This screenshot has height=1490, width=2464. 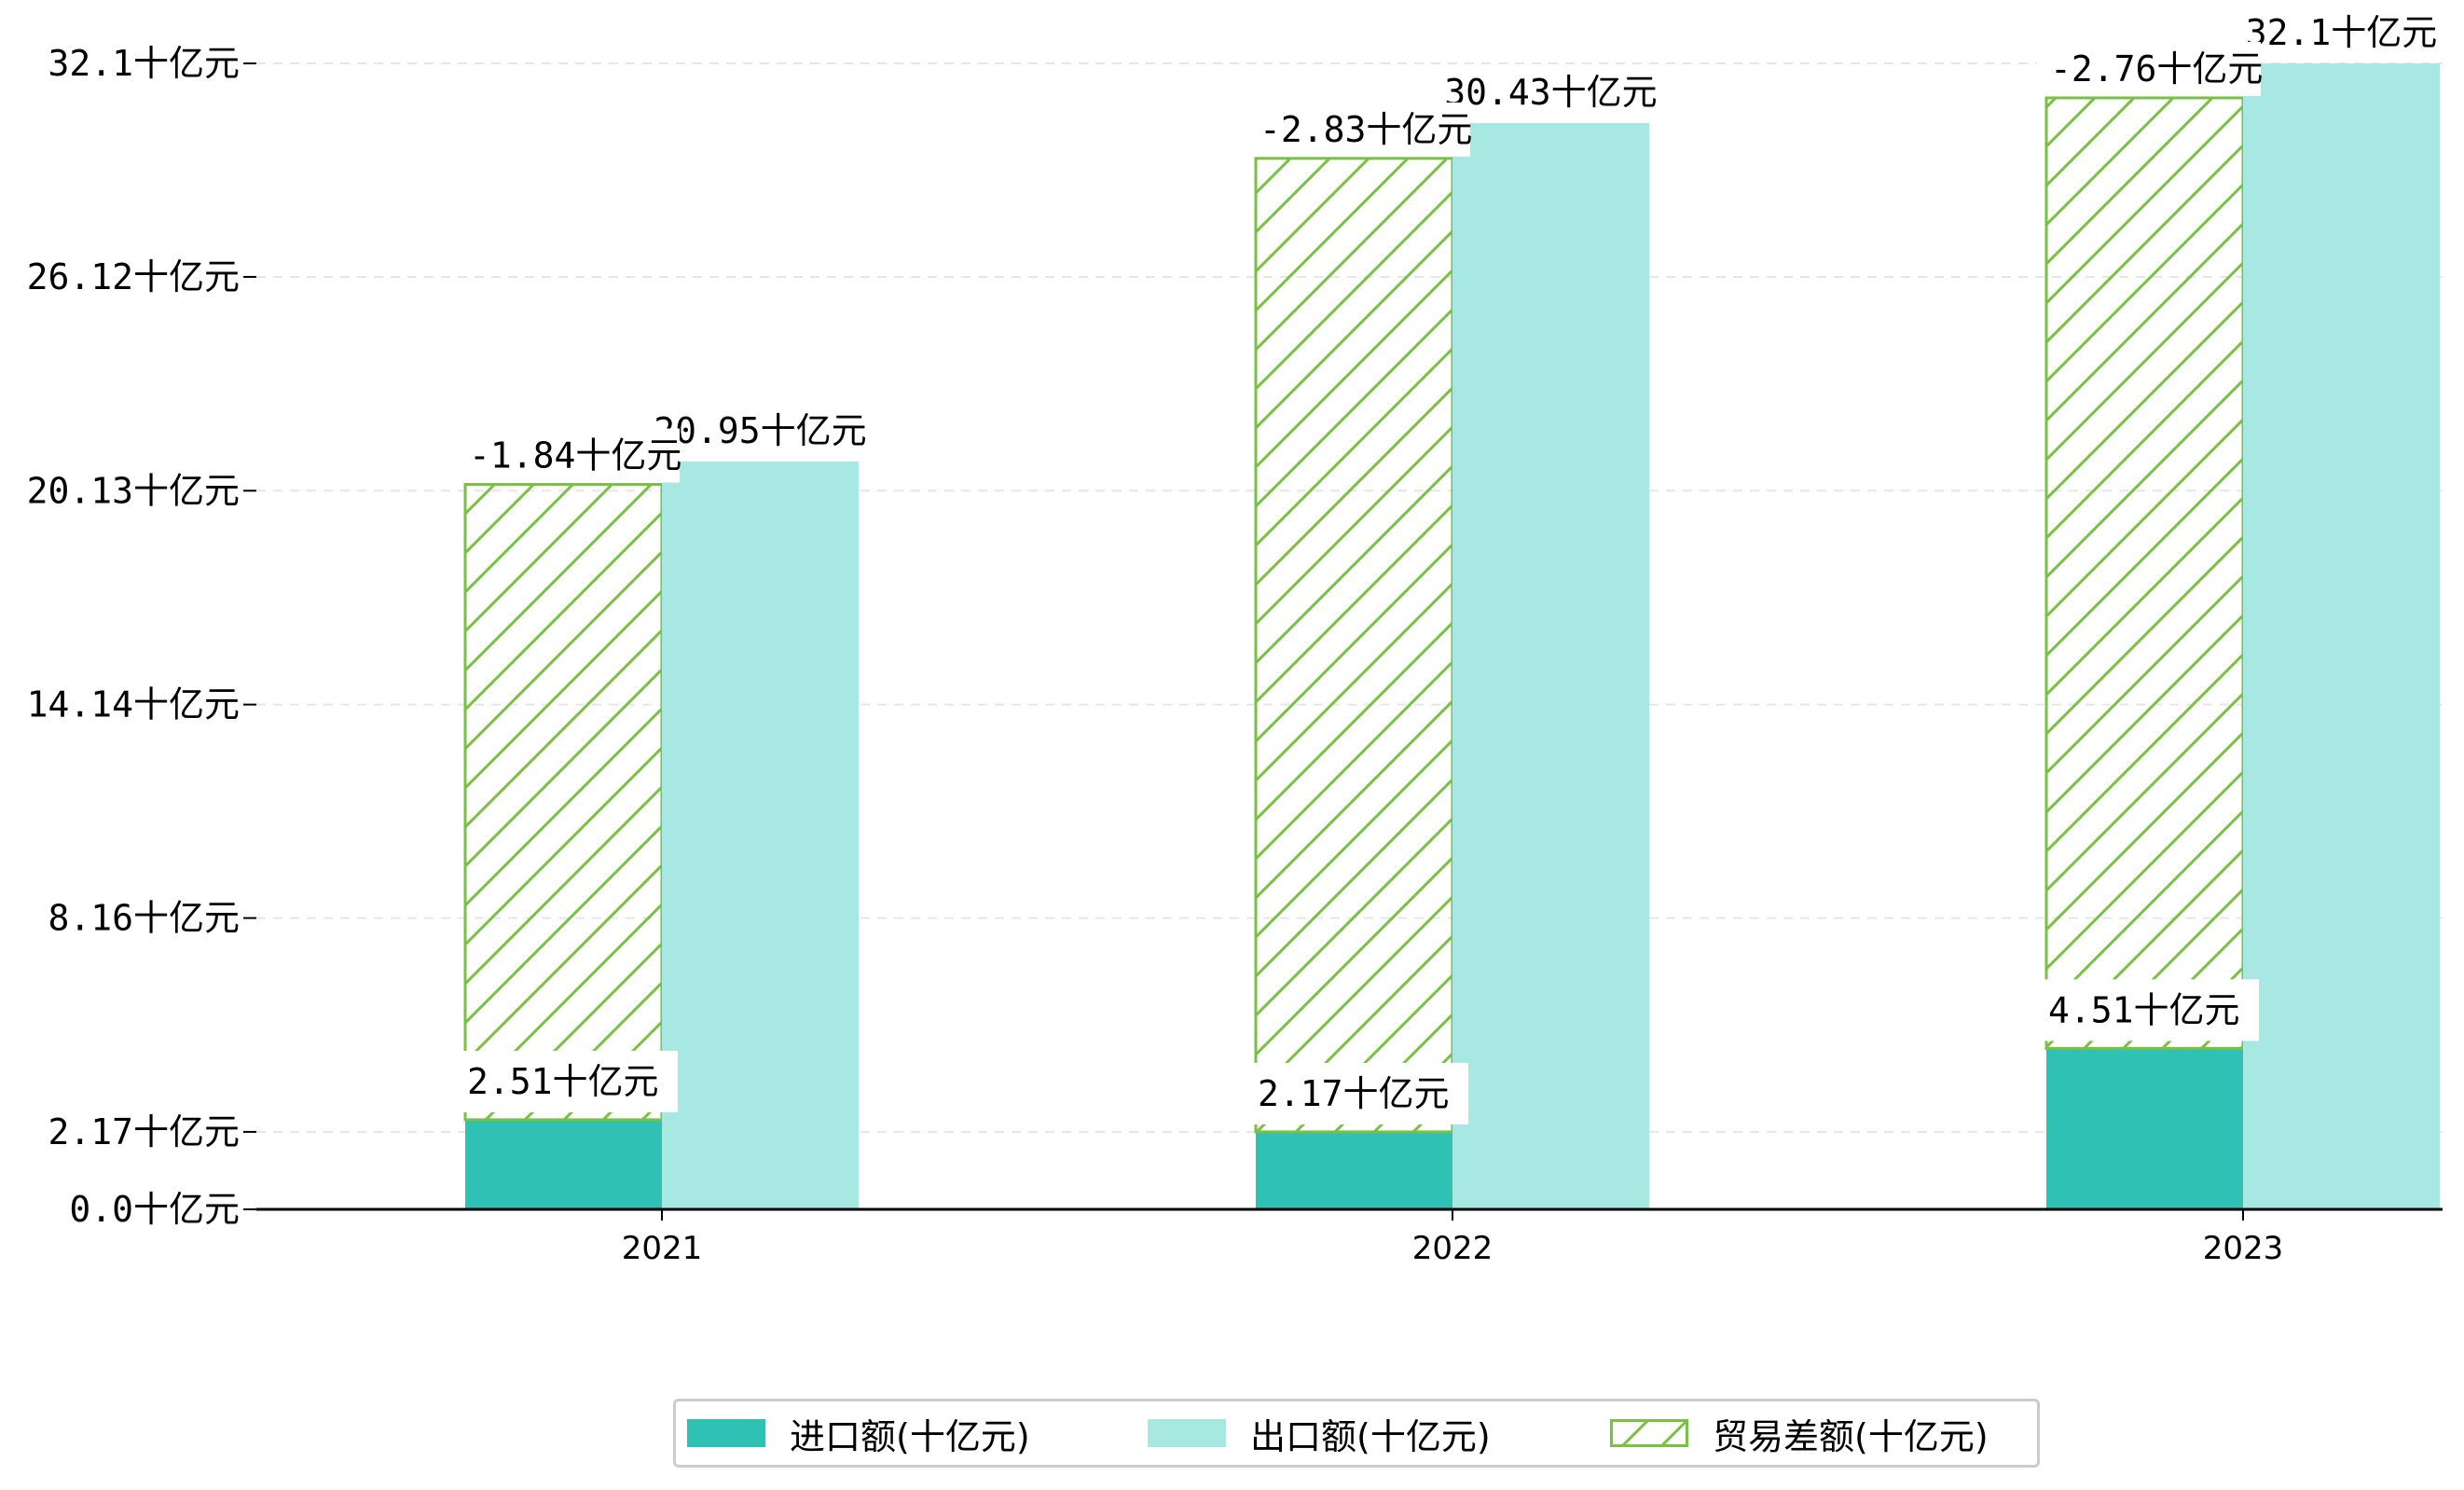 I want to click on legend-label-balance: 贸易差额(十亿元), so click(x=1851, y=1436).